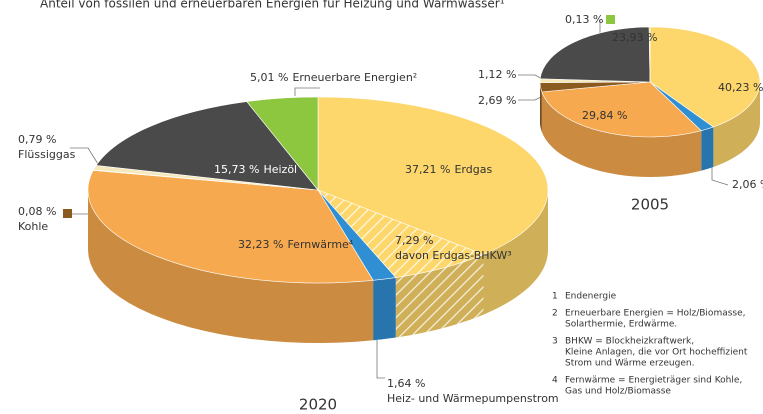 Image resolution: width=763 pixels, height=414 pixels. What do you see at coordinates (318, 405) in the screenshot?
I see `year-label: 2020` at bounding box center [318, 405].